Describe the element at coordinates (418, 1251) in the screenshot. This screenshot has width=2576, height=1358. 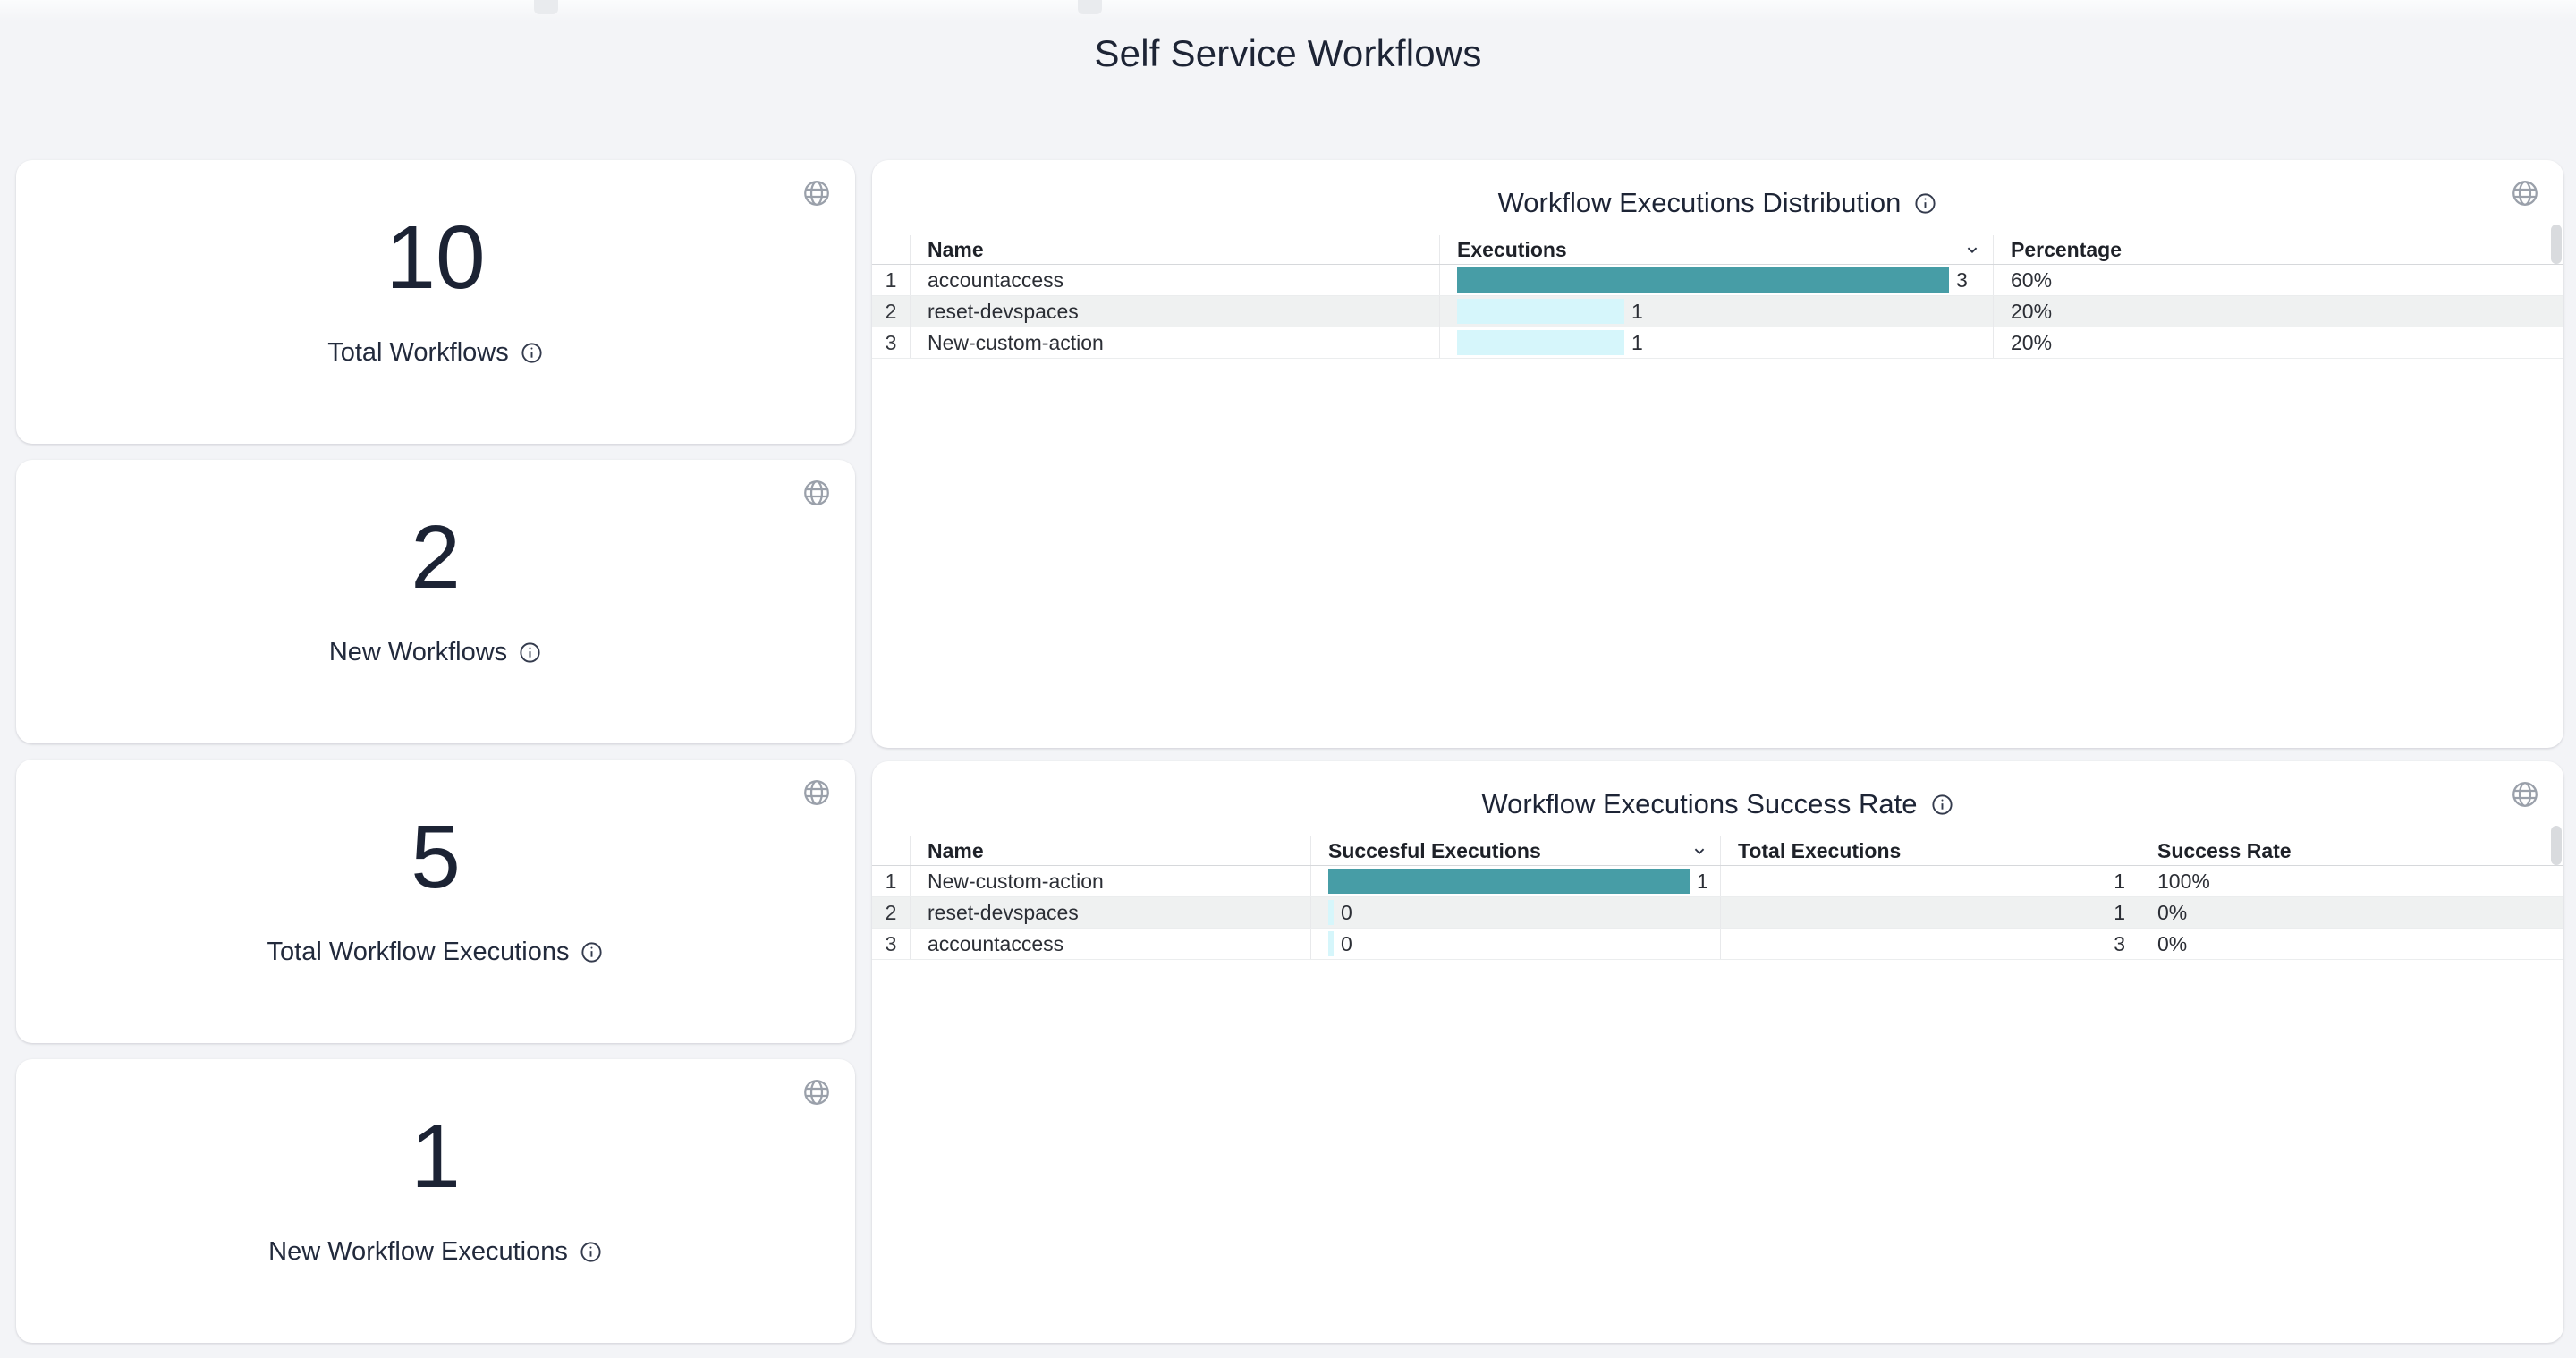
I see `stat-label: New Workflow Executions` at that location.